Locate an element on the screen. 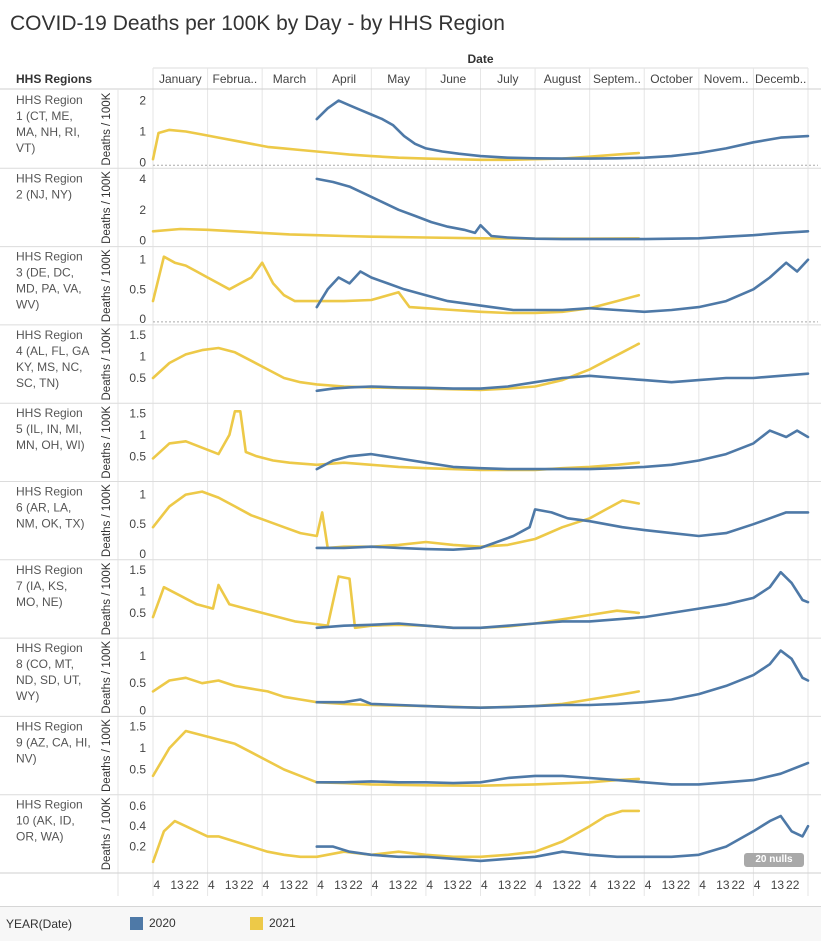 The width and height of the screenshot is (821, 942). region-label: VT) is located at coordinates (25, 148).